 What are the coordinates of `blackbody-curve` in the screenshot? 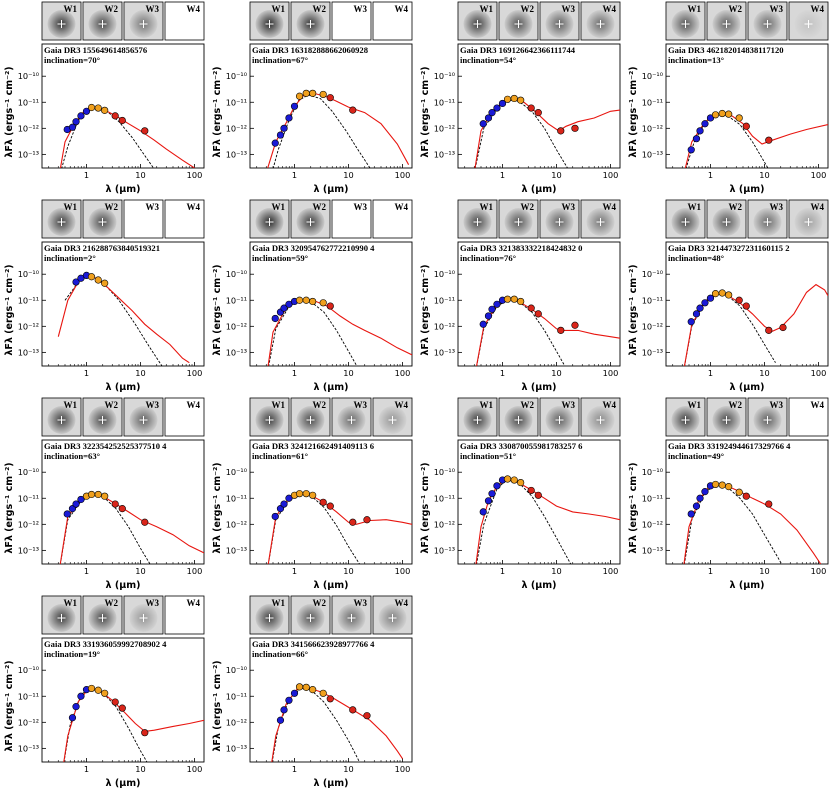 It's located at (105, 529).